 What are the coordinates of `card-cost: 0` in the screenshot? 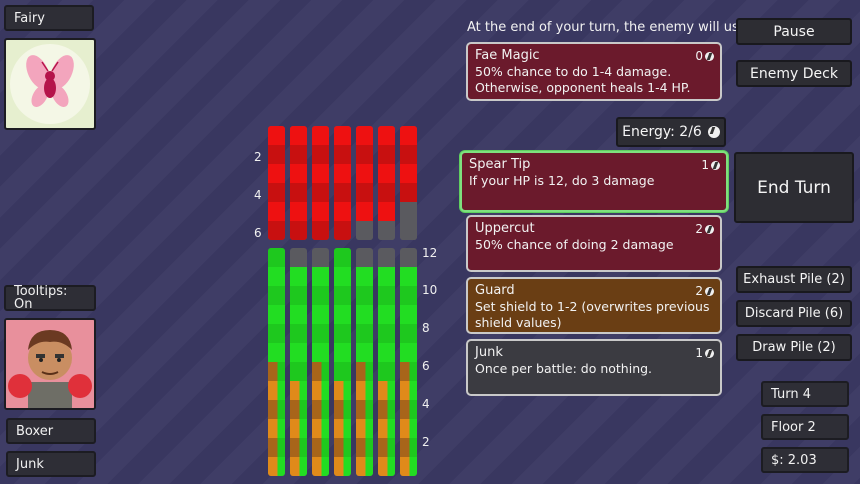 It's located at (704, 56).